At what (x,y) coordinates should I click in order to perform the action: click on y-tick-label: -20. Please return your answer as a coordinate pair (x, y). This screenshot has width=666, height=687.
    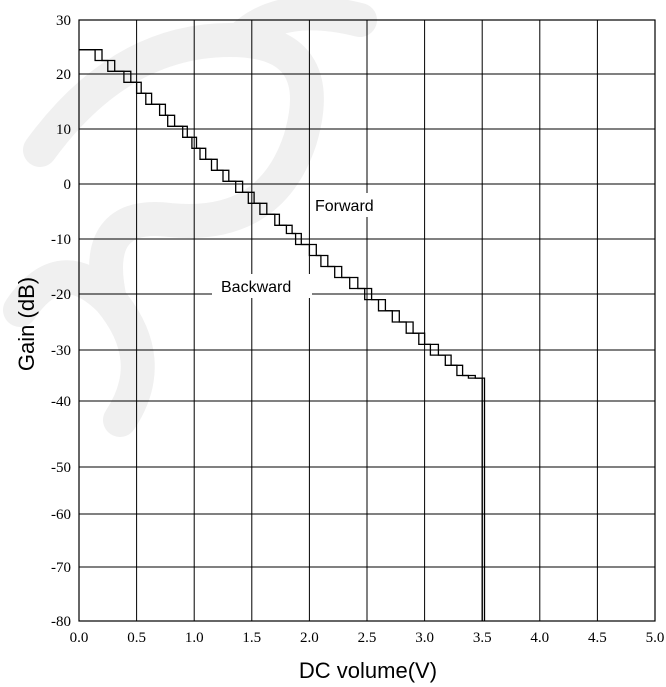
    Looking at the image, I should click on (61, 295).